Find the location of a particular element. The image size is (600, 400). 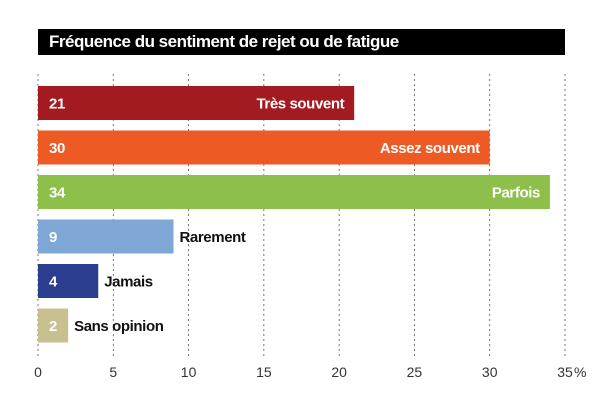

bar-value-label: 2 is located at coordinates (53, 326).